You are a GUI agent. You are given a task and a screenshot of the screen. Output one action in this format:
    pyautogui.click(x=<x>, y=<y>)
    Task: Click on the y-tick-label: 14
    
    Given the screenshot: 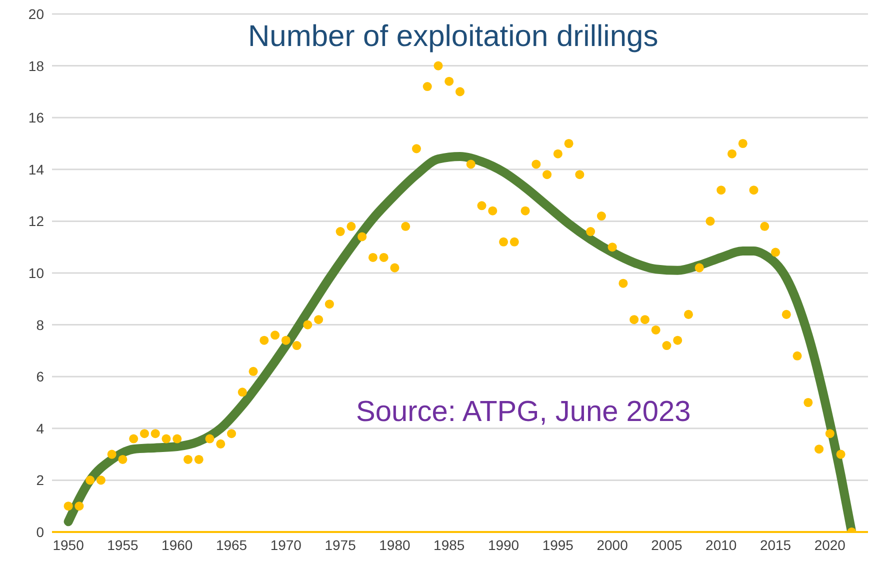 What is the action you would take?
    pyautogui.click(x=36, y=169)
    